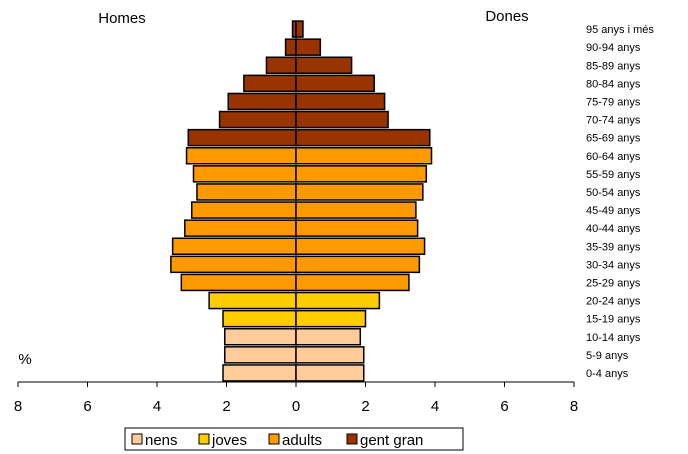 The height and width of the screenshot is (454, 688). What do you see at coordinates (330, 373) in the screenshot?
I see `bar-dones-0-4-anys` at bounding box center [330, 373].